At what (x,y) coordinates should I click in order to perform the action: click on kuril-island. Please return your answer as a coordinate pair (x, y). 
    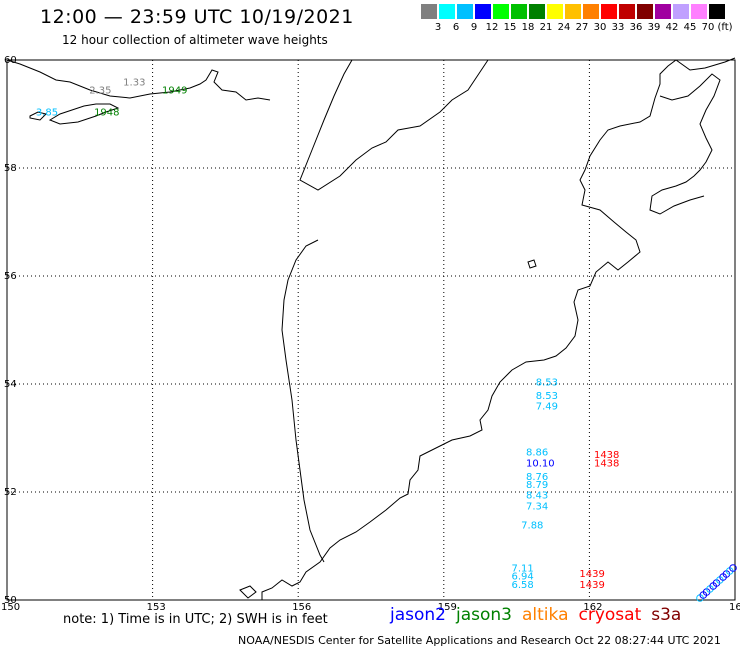
    Looking at the image, I should click on (248, 592).